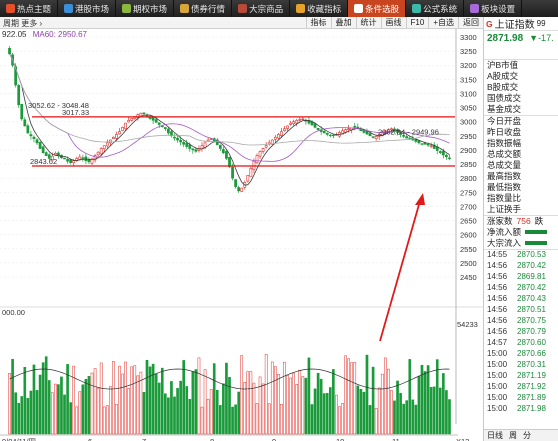  Describe the element at coordinates (498, 8) in the screenshot. I see `nav-item-label: 板块设置` at that location.